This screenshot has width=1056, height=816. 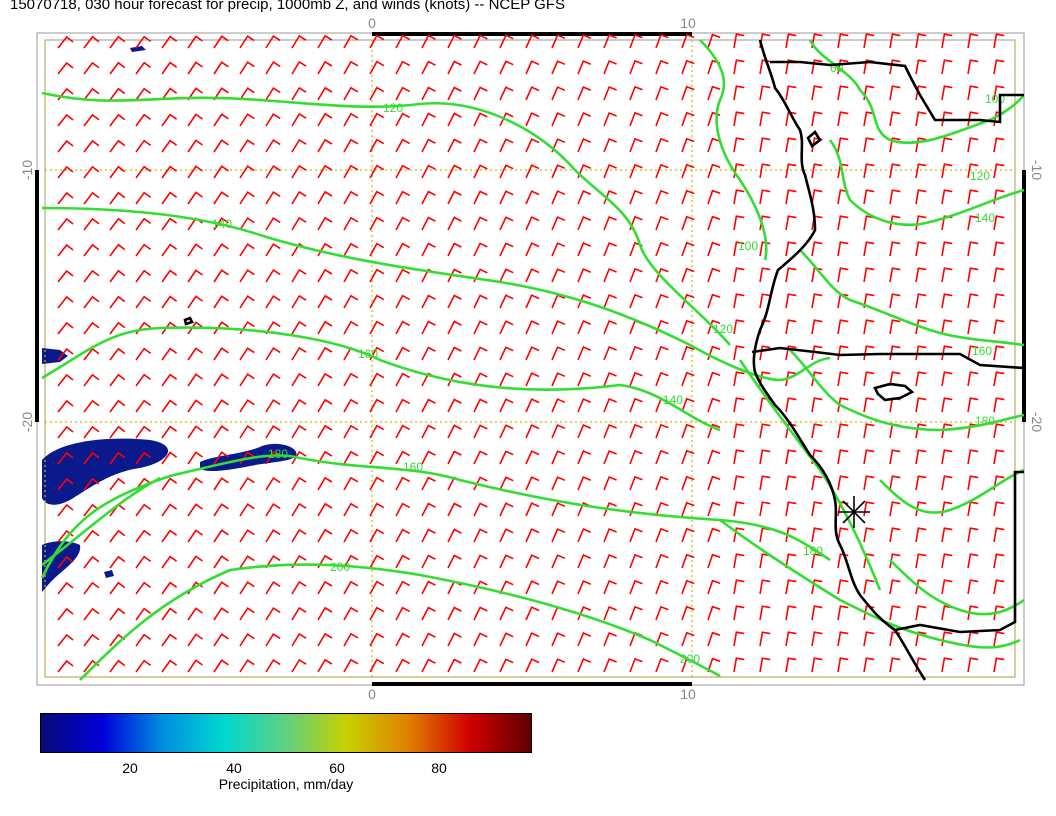 What do you see at coordinates (439, 768) in the screenshot?
I see `colorbar-tick: 80` at bounding box center [439, 768].